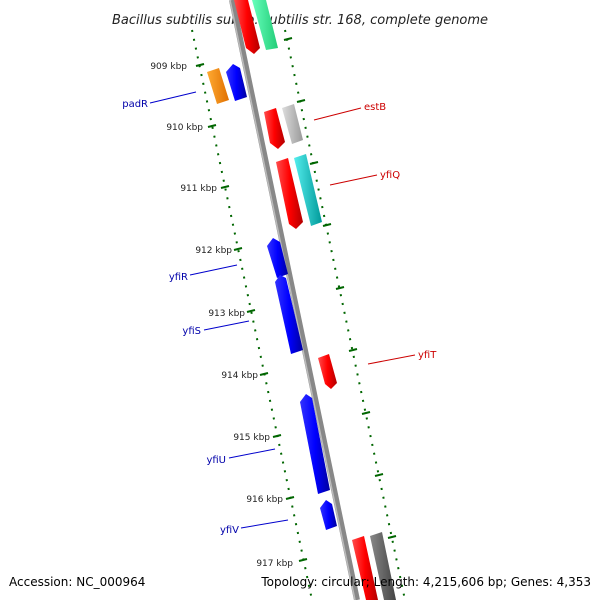 The height and width of the screenshot is (600, 600). Describe the element at coordinates (390, 175) in the screenshot. I see `gene-label-yfiq: yfiQ` at that location.